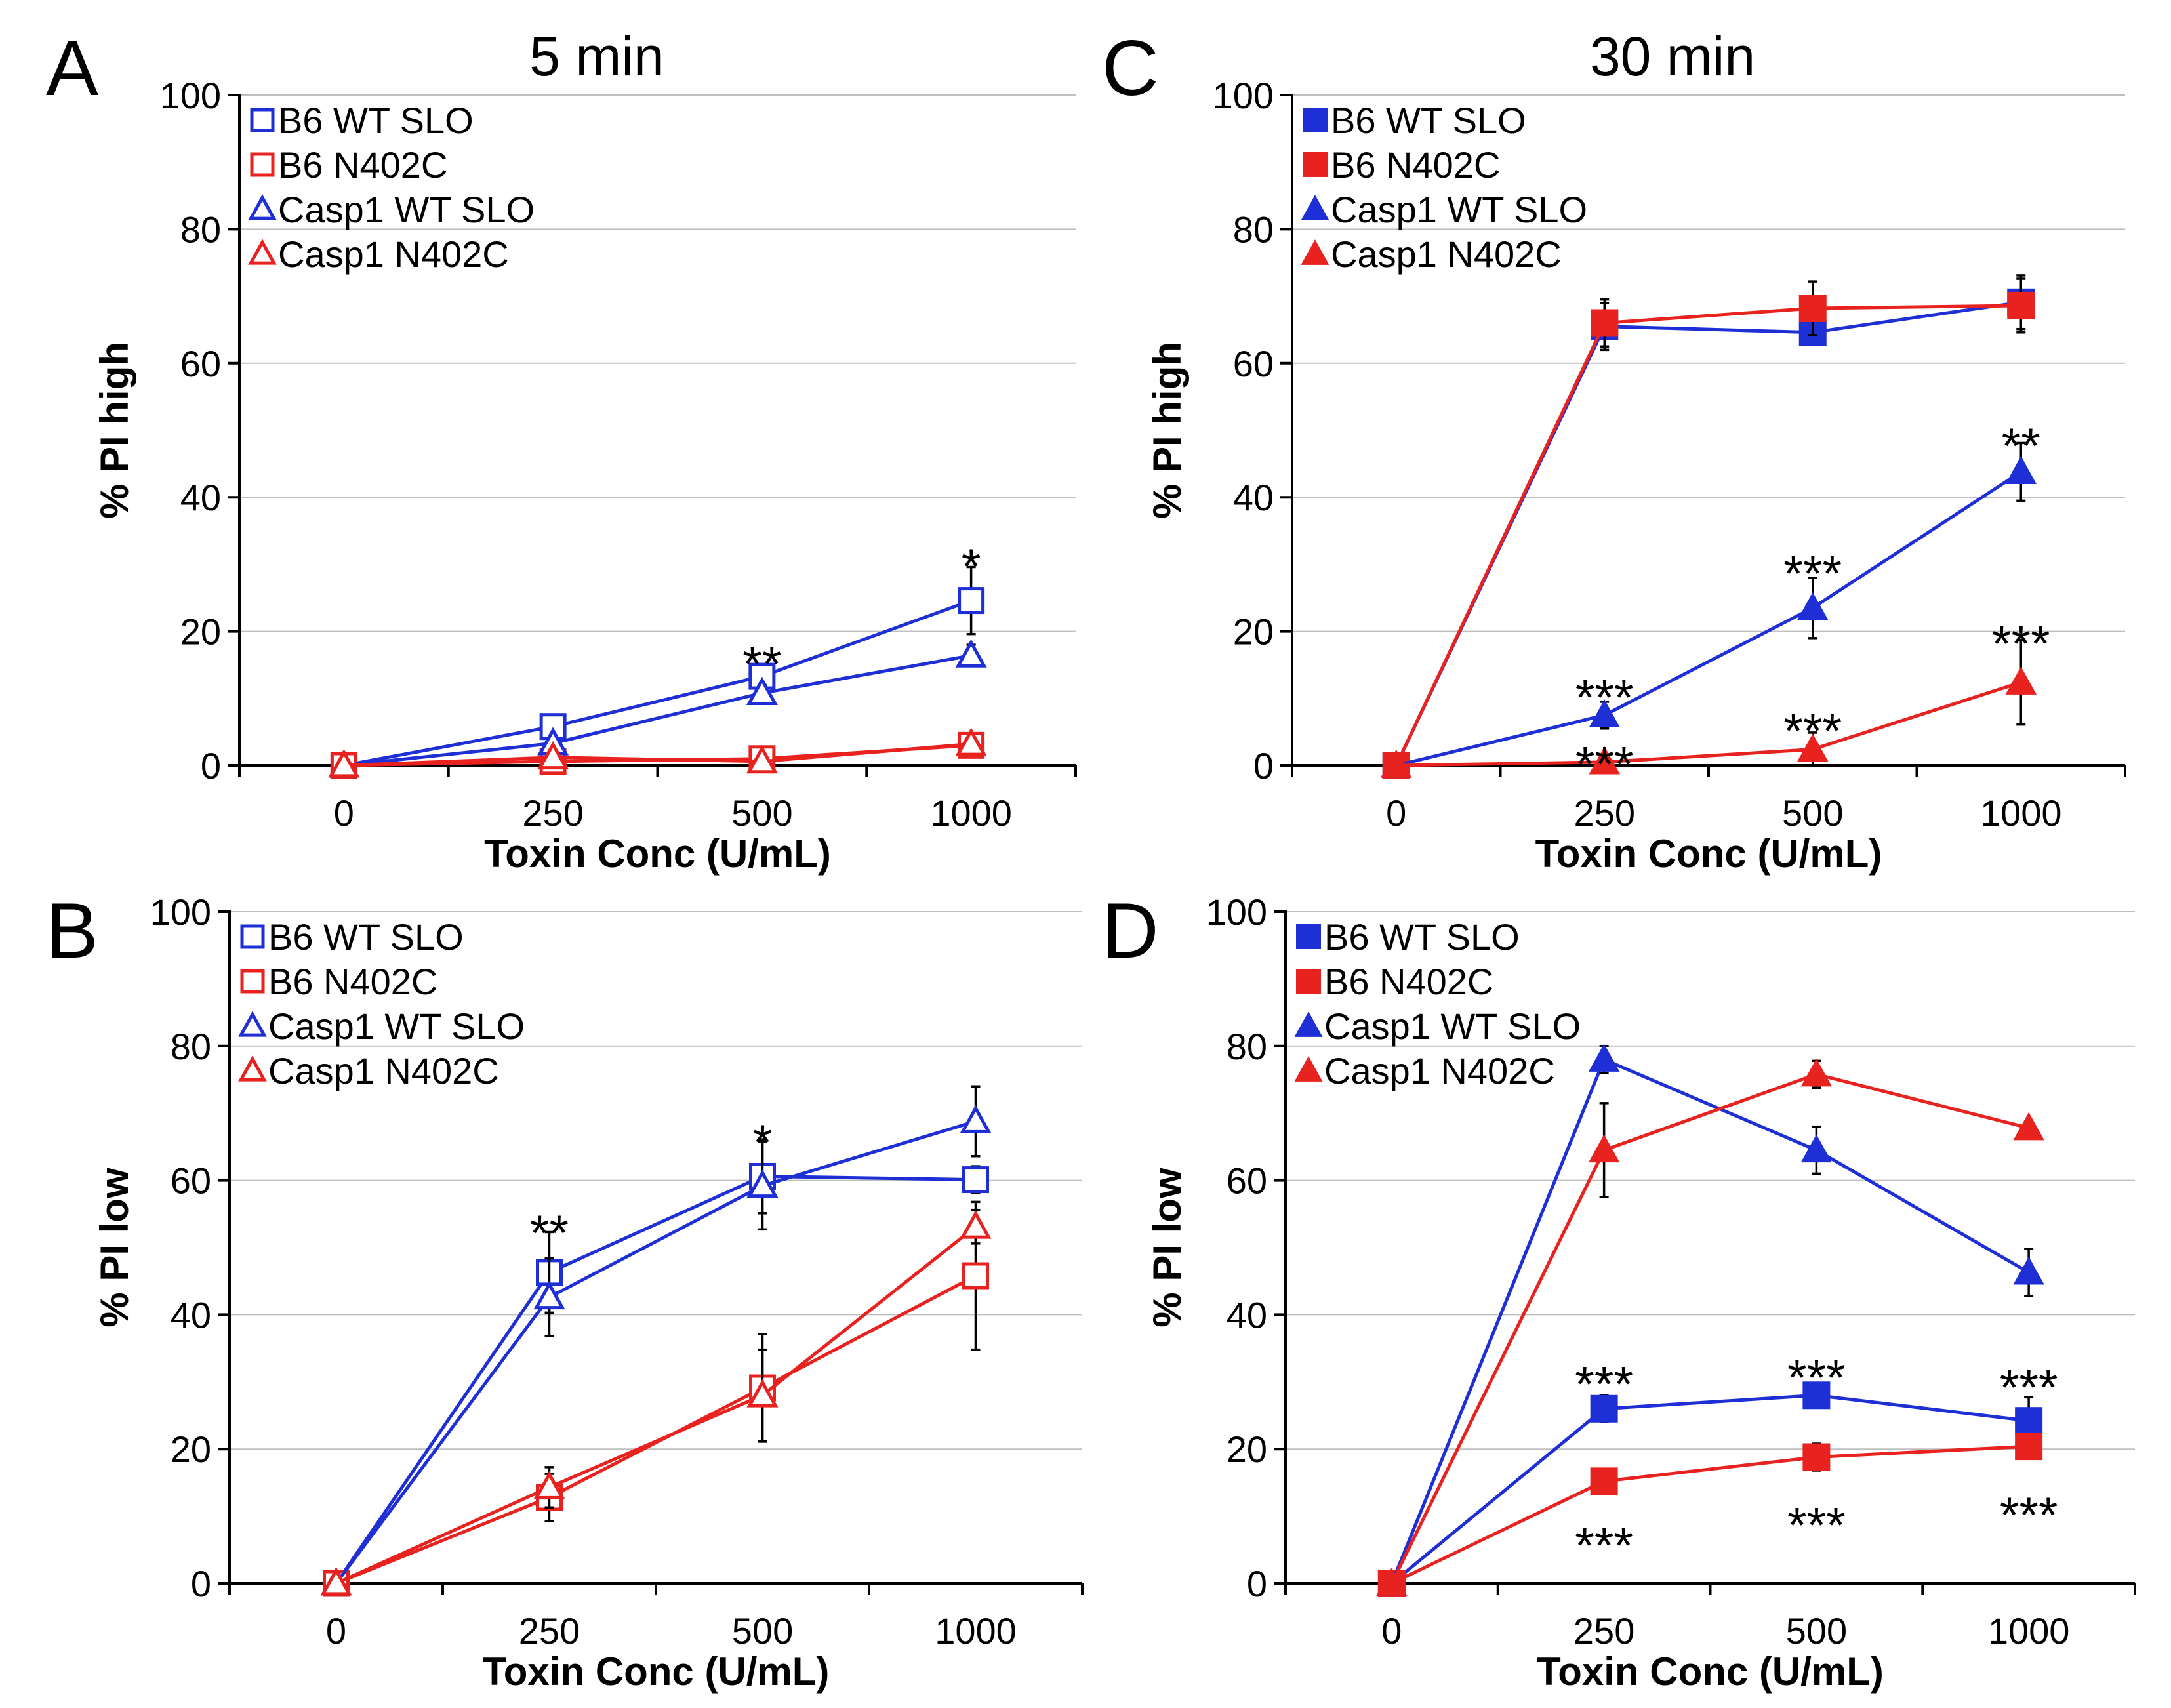  I want to click on significance-label: *, so click(763, 1143).